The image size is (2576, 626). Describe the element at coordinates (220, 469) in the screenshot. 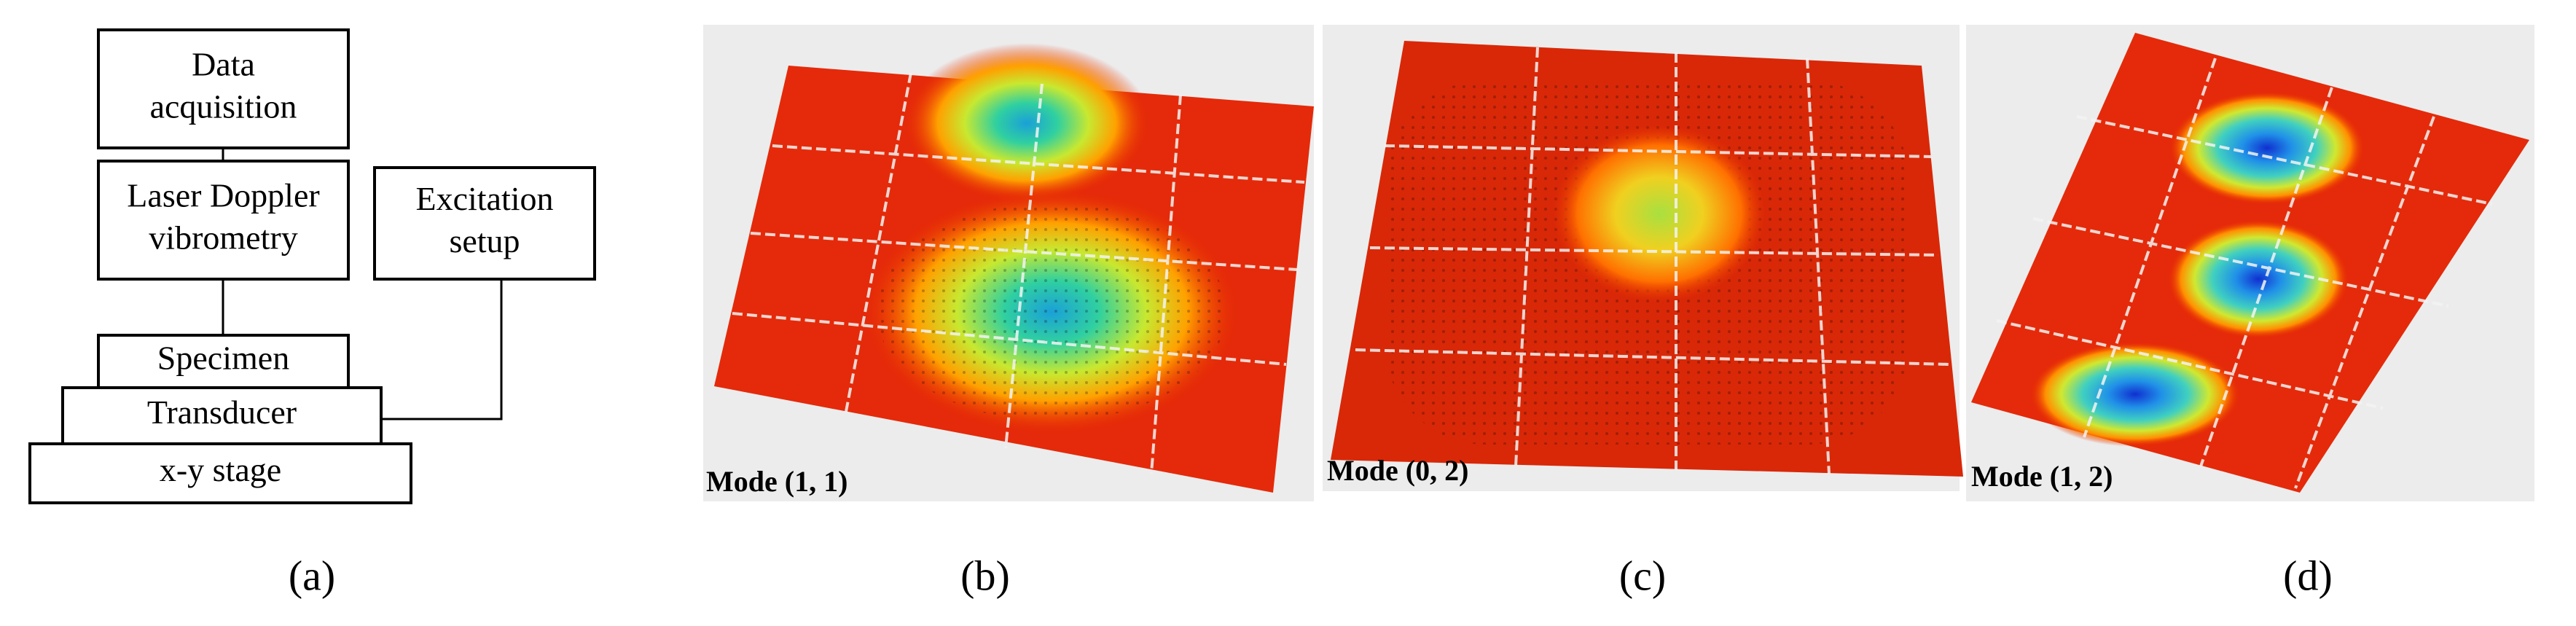

I see `box-label: x-y stage` at that location.